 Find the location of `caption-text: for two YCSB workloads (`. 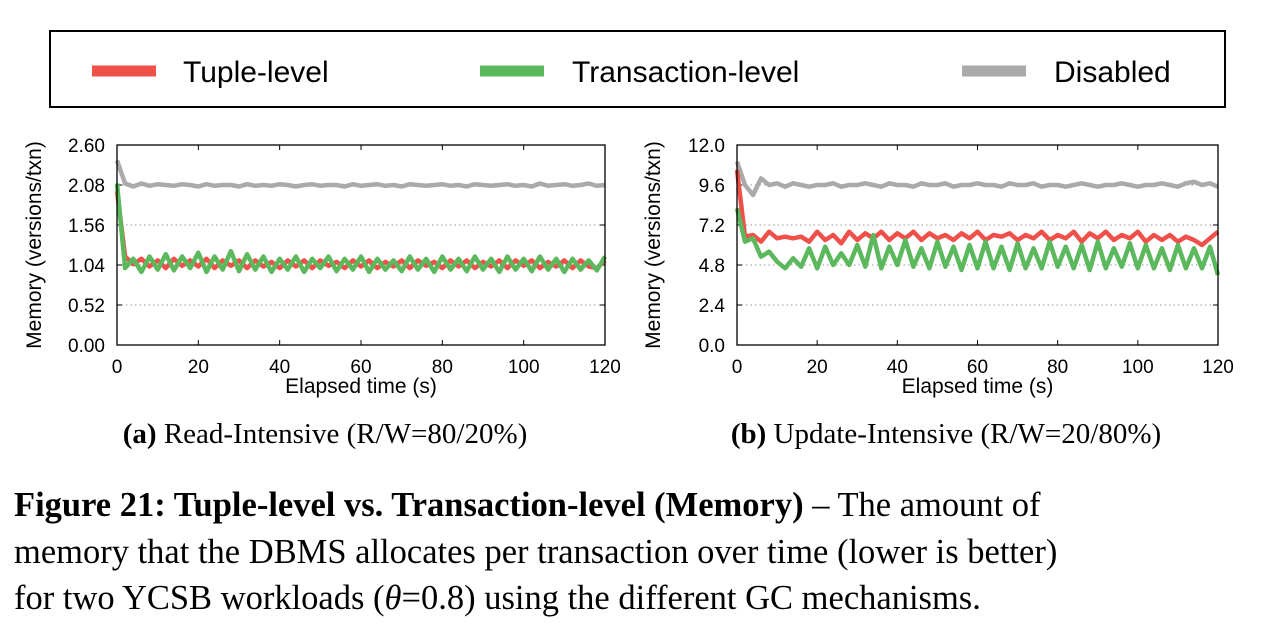

caption-text: for two YCSB workloads ( is located at coordinates (199, 598).